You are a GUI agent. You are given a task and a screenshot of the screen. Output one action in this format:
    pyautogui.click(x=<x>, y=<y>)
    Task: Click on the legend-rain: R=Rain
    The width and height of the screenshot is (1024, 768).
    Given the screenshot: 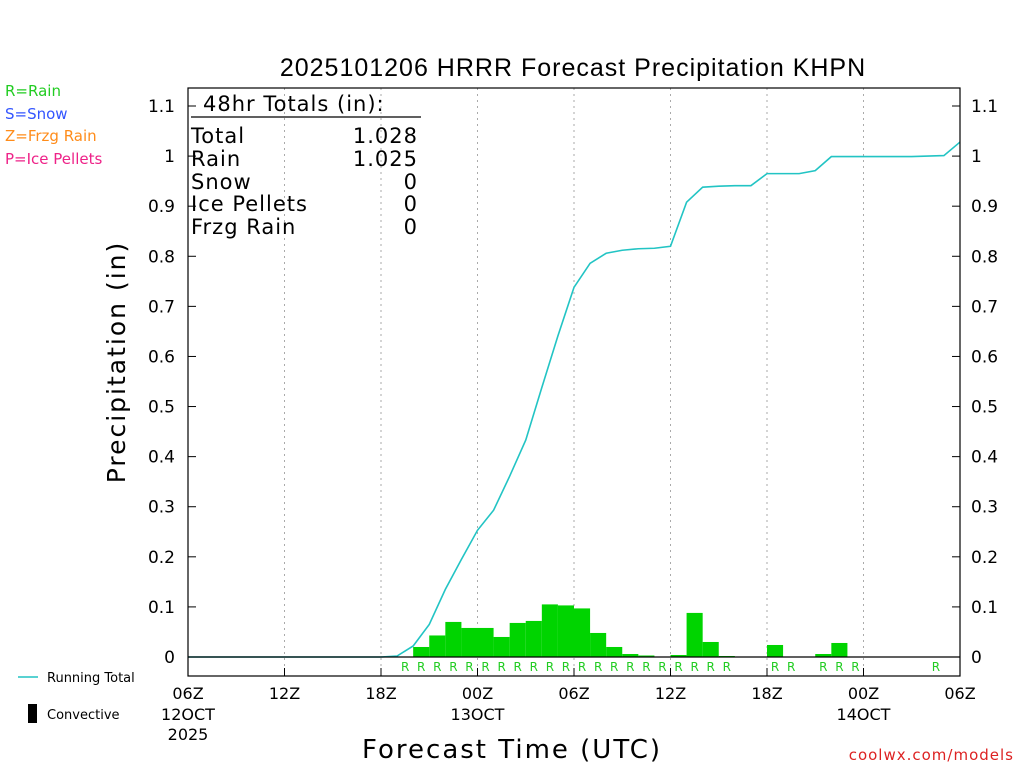 What is the action you would take?
    pyautogui.click(x=33, y=91)
    